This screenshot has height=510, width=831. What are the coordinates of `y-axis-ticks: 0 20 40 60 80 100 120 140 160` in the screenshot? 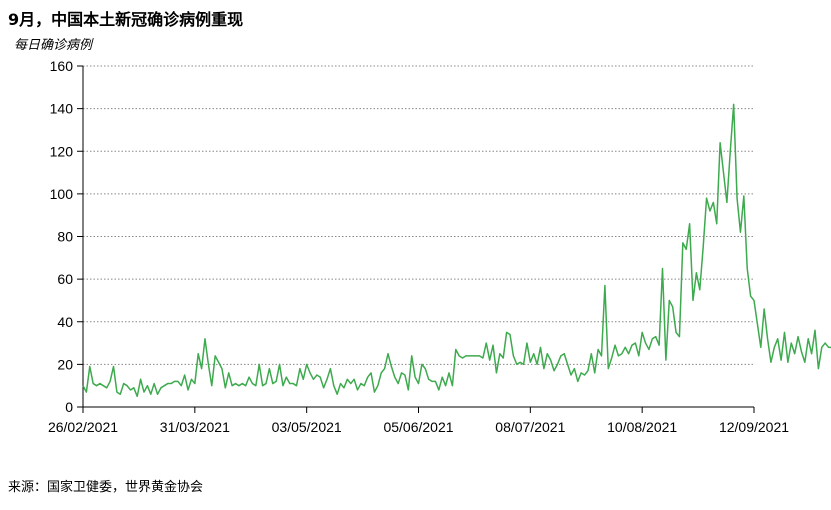 It's located at (67, 236).